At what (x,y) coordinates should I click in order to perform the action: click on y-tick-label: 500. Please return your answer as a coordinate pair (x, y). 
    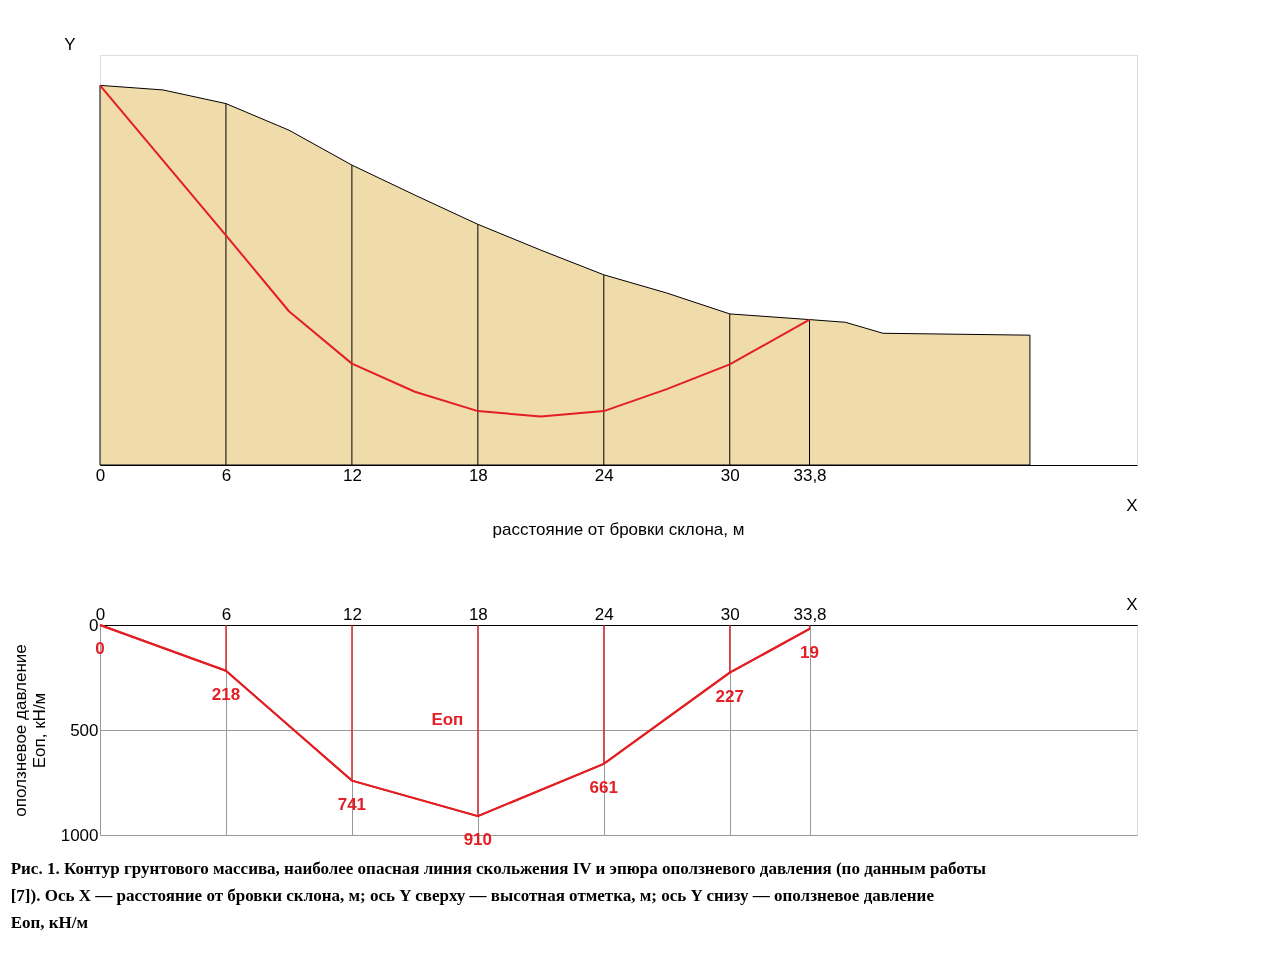
    Looking at the image, I should click on (84, 730).